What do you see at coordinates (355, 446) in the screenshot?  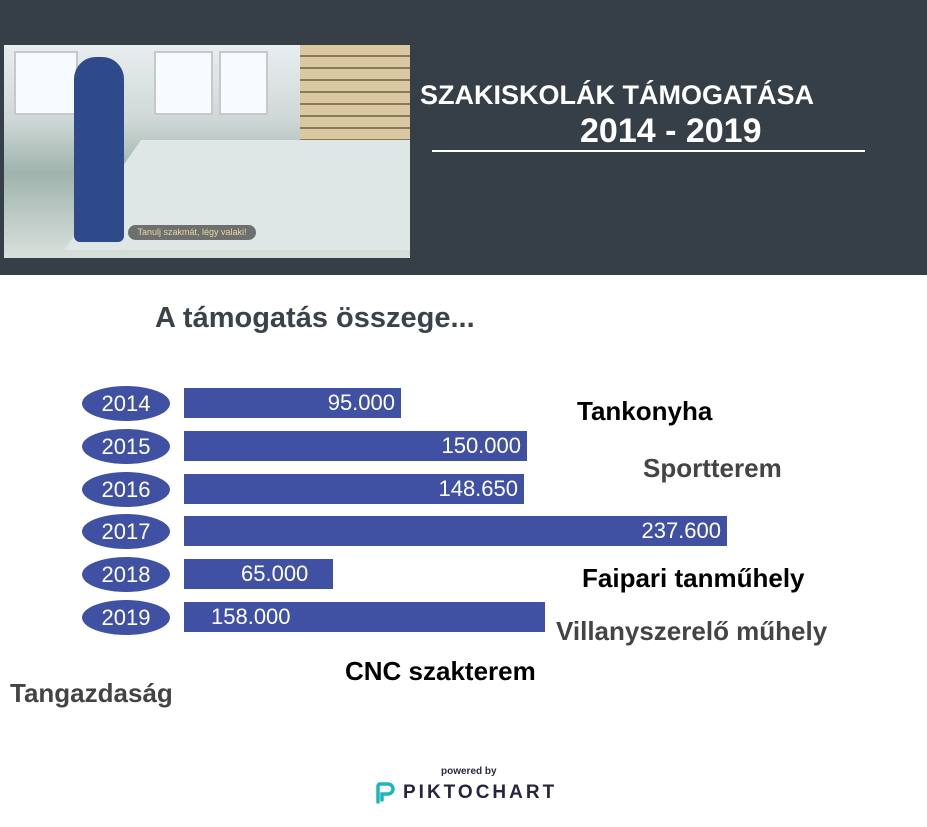 I see `bar-2015` at bounding box center [355, 446].